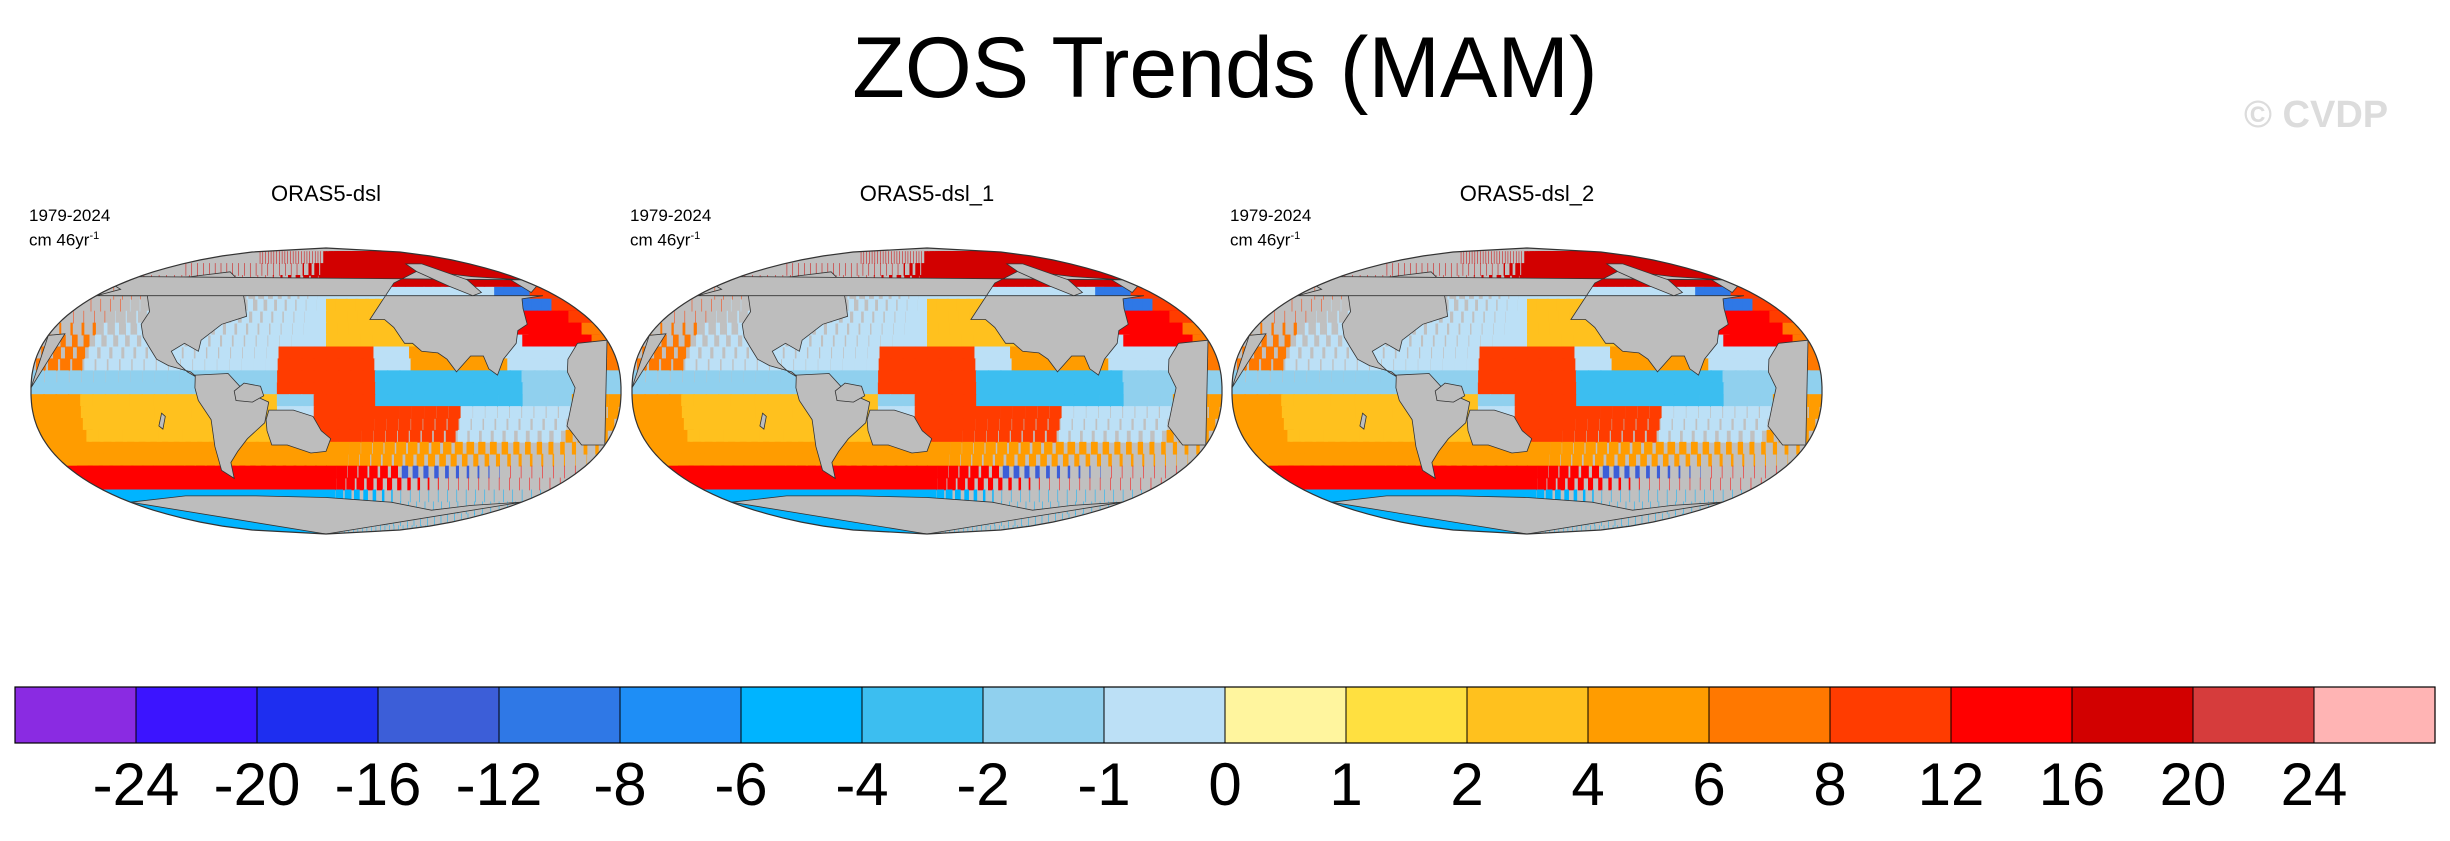 Image resolution: width=2450 pixels, height=841 pixels. What do you see at coordinates (927, 193) in the screenshot?
I see `panel-title-2: ORAS5-dsl_1` at bounding box center [927, 193].